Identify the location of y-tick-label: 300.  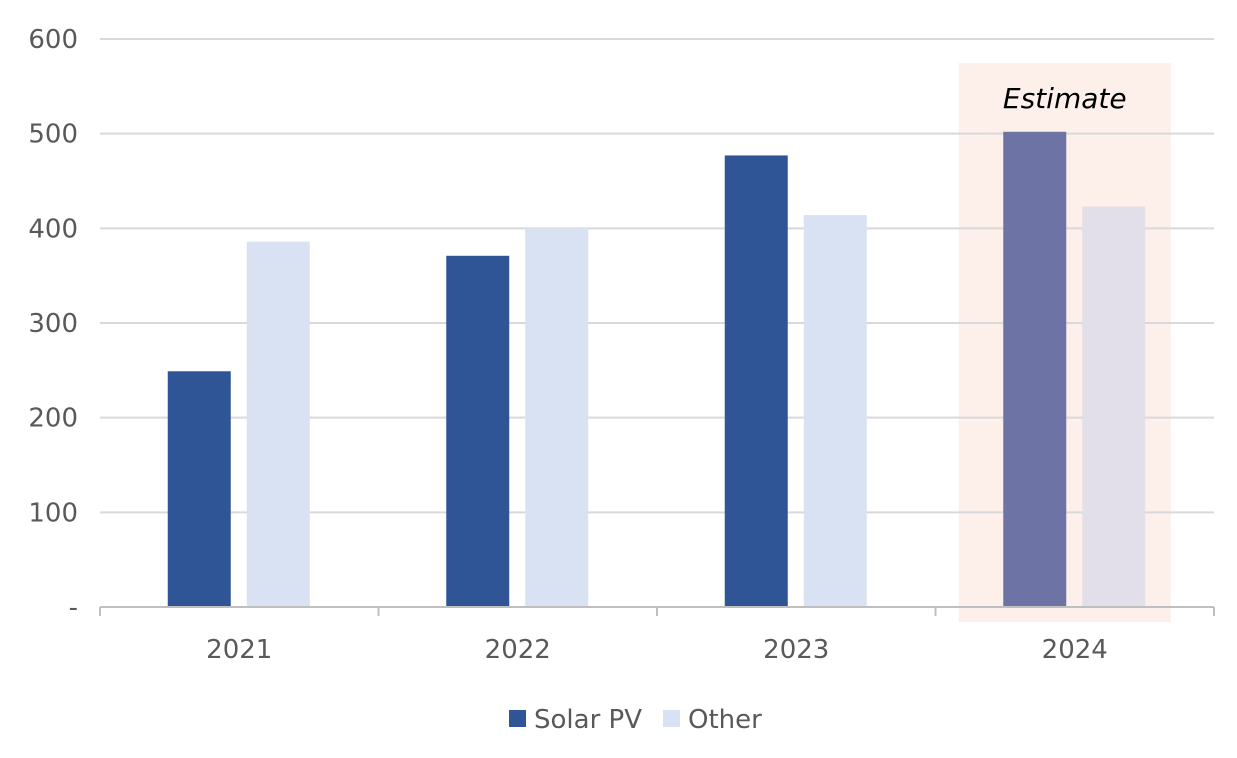
(53, 324).